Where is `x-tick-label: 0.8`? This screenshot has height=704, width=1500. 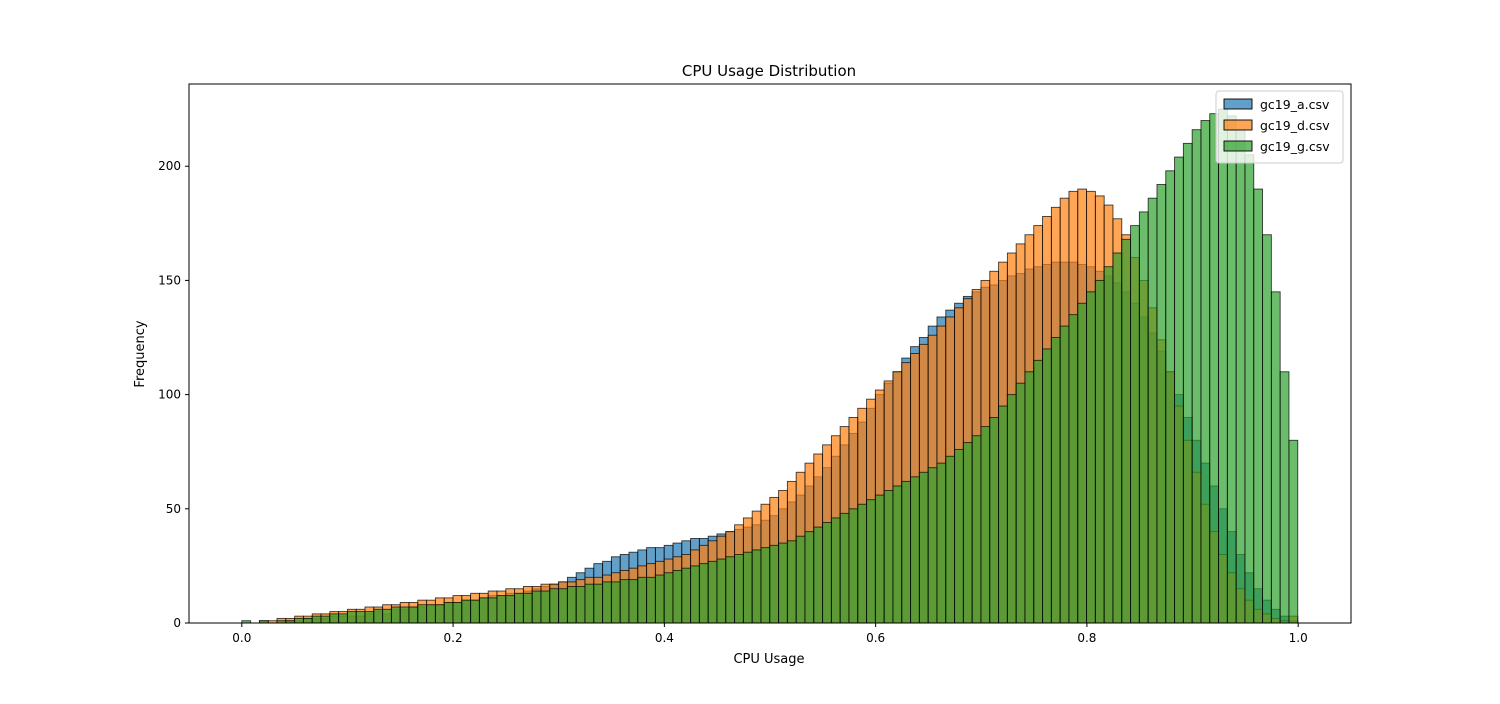
x-tick-label: 0.8 is located at coordinates (1086, 638).